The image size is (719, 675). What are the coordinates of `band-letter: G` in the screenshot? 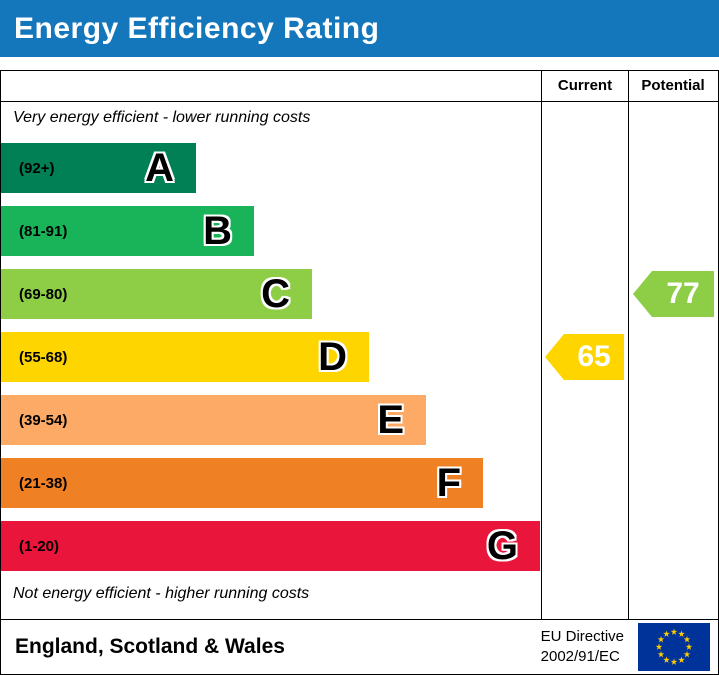 It's located at (502, 546).